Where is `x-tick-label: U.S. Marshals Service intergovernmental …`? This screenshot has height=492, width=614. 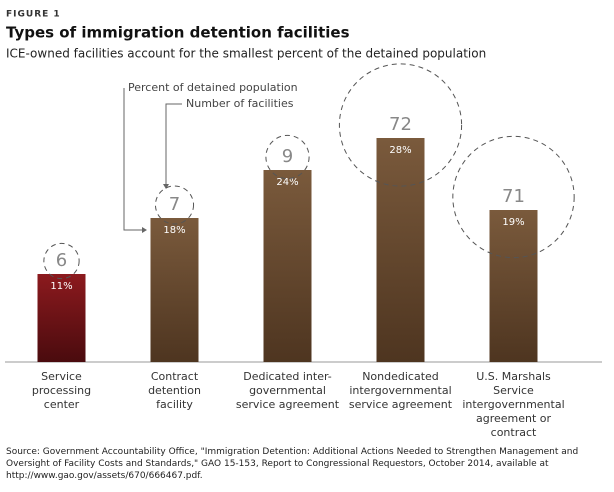 x-tick-label: U.S. Marshals Service intergovernmental … is located at coordinates (513, 404).